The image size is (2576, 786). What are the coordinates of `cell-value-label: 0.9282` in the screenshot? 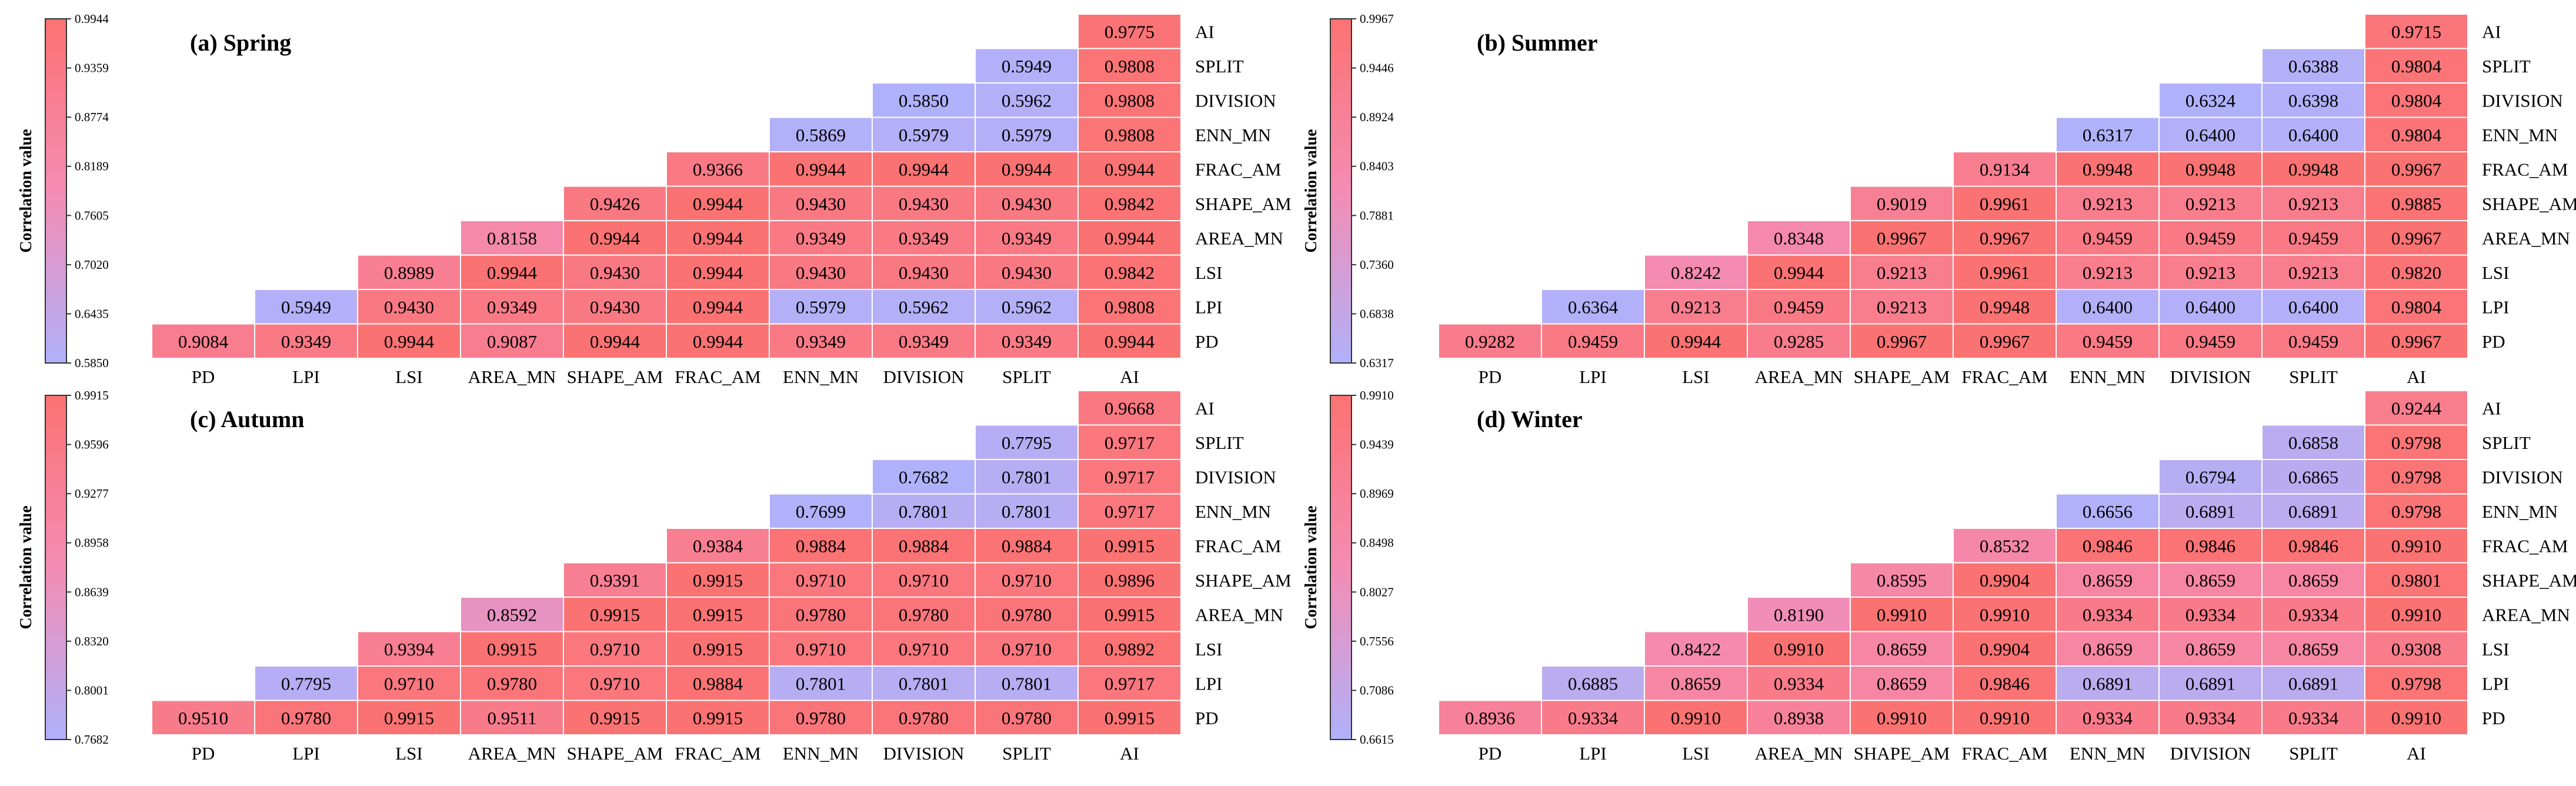 It's located at (1490, 341).